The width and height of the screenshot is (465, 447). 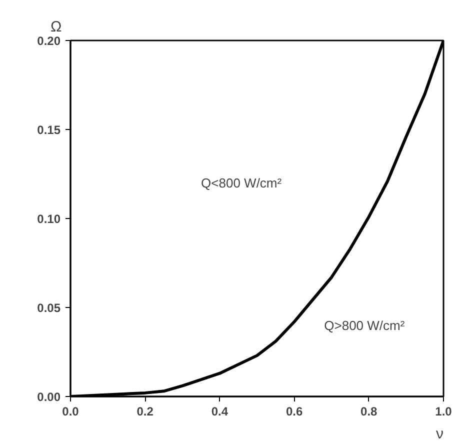 What do you see at coordinates (49, 41) in the screenshot?
I see `y-tick-label: 0.20` at bounding box center [49, 41].